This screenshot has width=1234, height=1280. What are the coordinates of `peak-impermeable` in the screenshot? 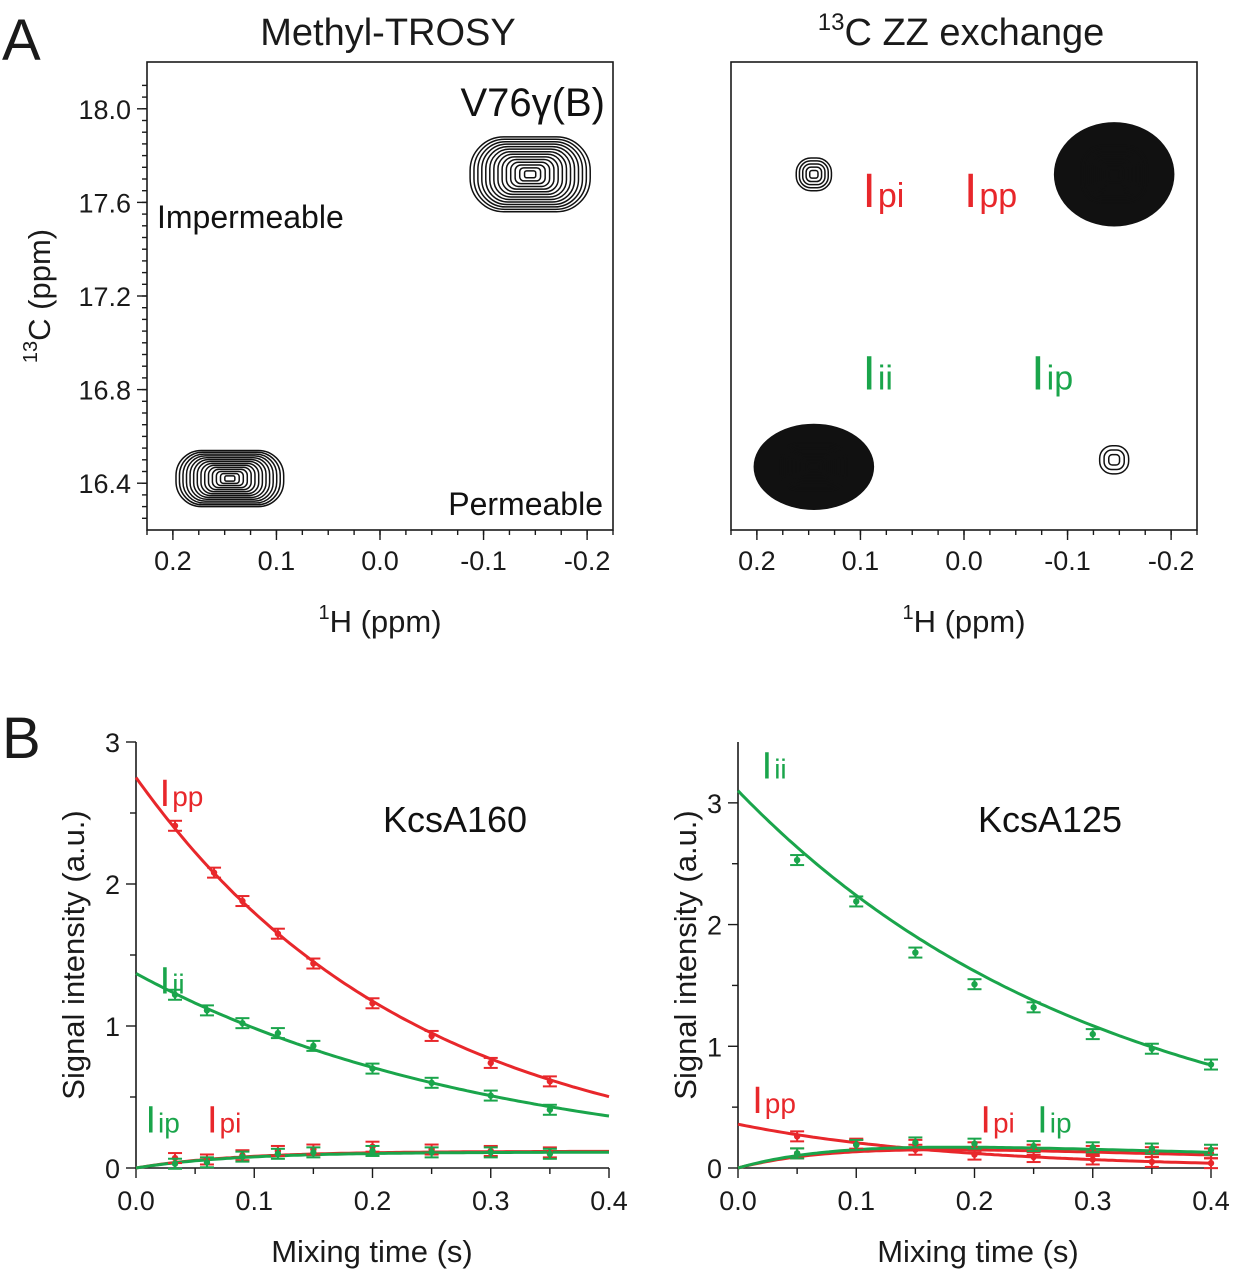 It's located at (230, 478).